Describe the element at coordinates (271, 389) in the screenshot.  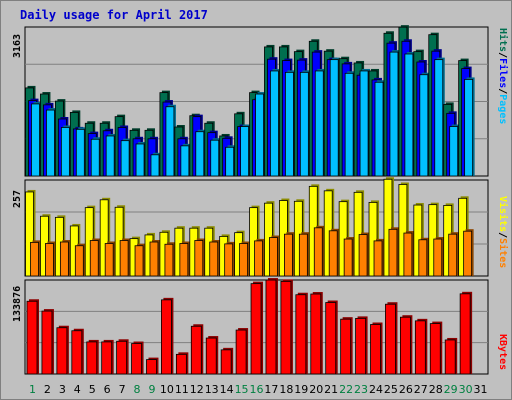
I see `x-tick-label: 17` at that location.